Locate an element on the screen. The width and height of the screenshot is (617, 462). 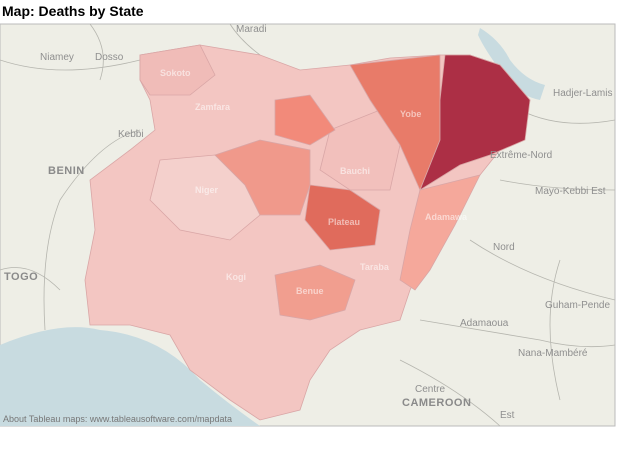
lake-chad is located at coordinates (511, 64).